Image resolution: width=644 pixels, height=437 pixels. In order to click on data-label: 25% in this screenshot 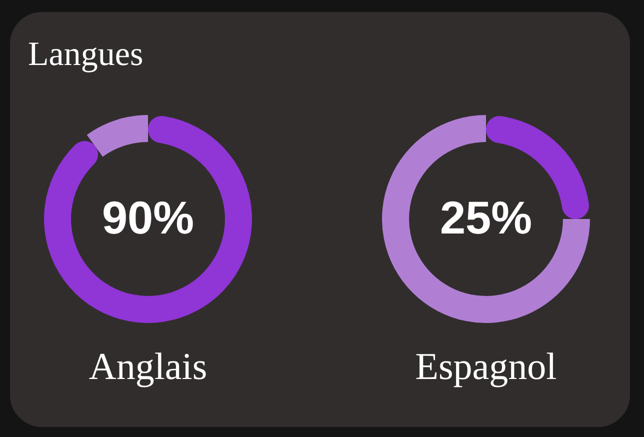, I will do `click(486, 218)`.